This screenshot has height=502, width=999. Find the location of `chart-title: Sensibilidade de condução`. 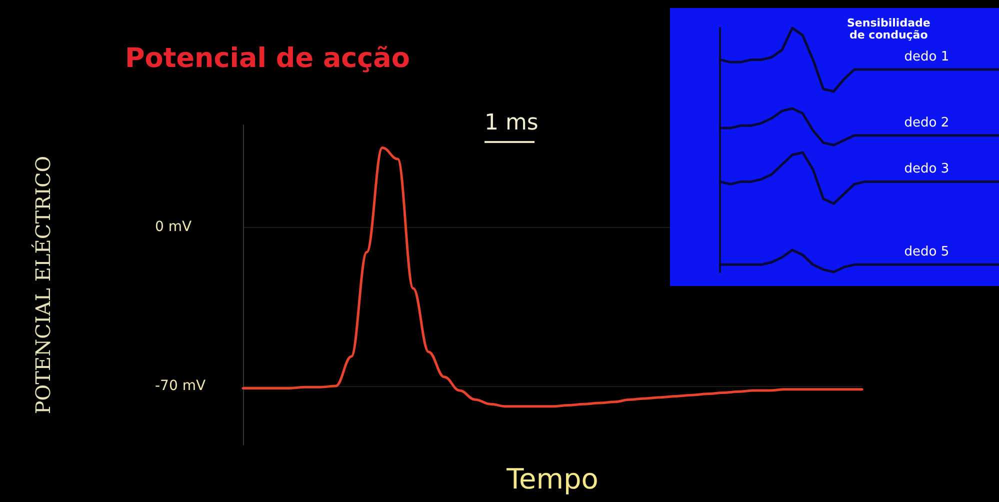

chart-title: Sensibilidade de condução is located at coordinates (888, 29).